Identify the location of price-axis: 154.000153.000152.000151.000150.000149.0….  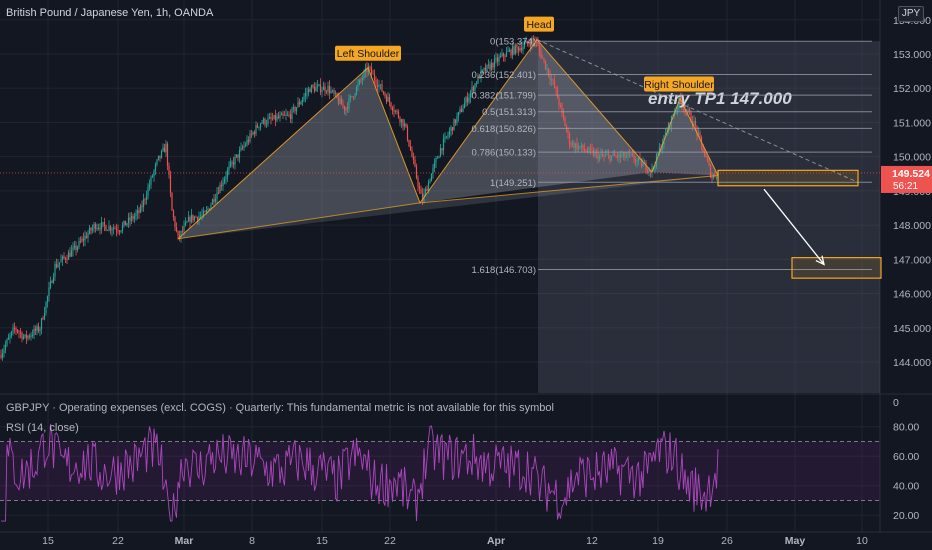
(906, 268).